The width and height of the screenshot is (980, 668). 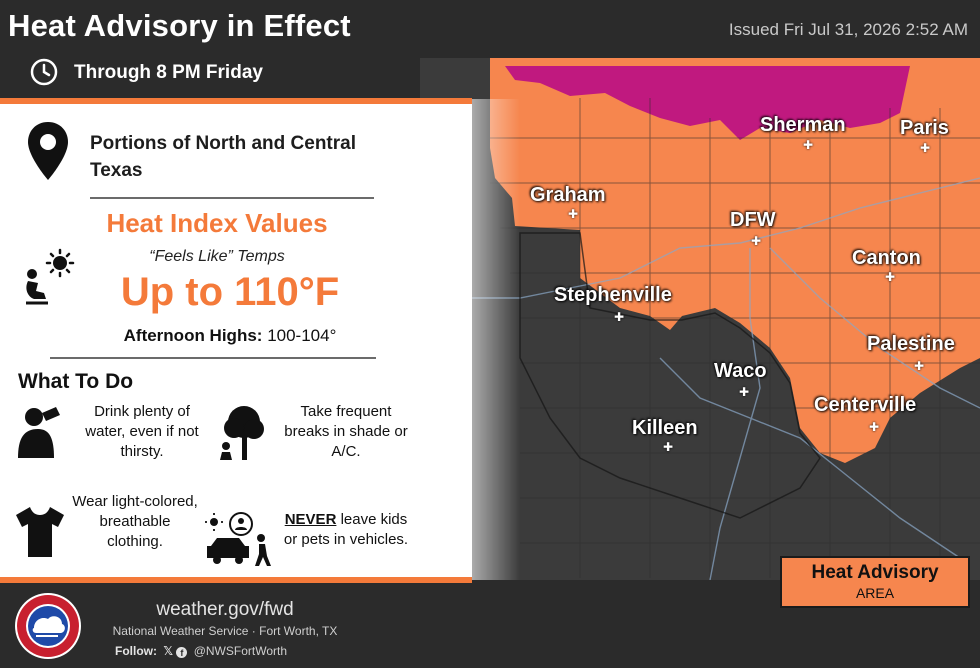 I want to click on follow-label: Follow:, so click(x=136, y=651).